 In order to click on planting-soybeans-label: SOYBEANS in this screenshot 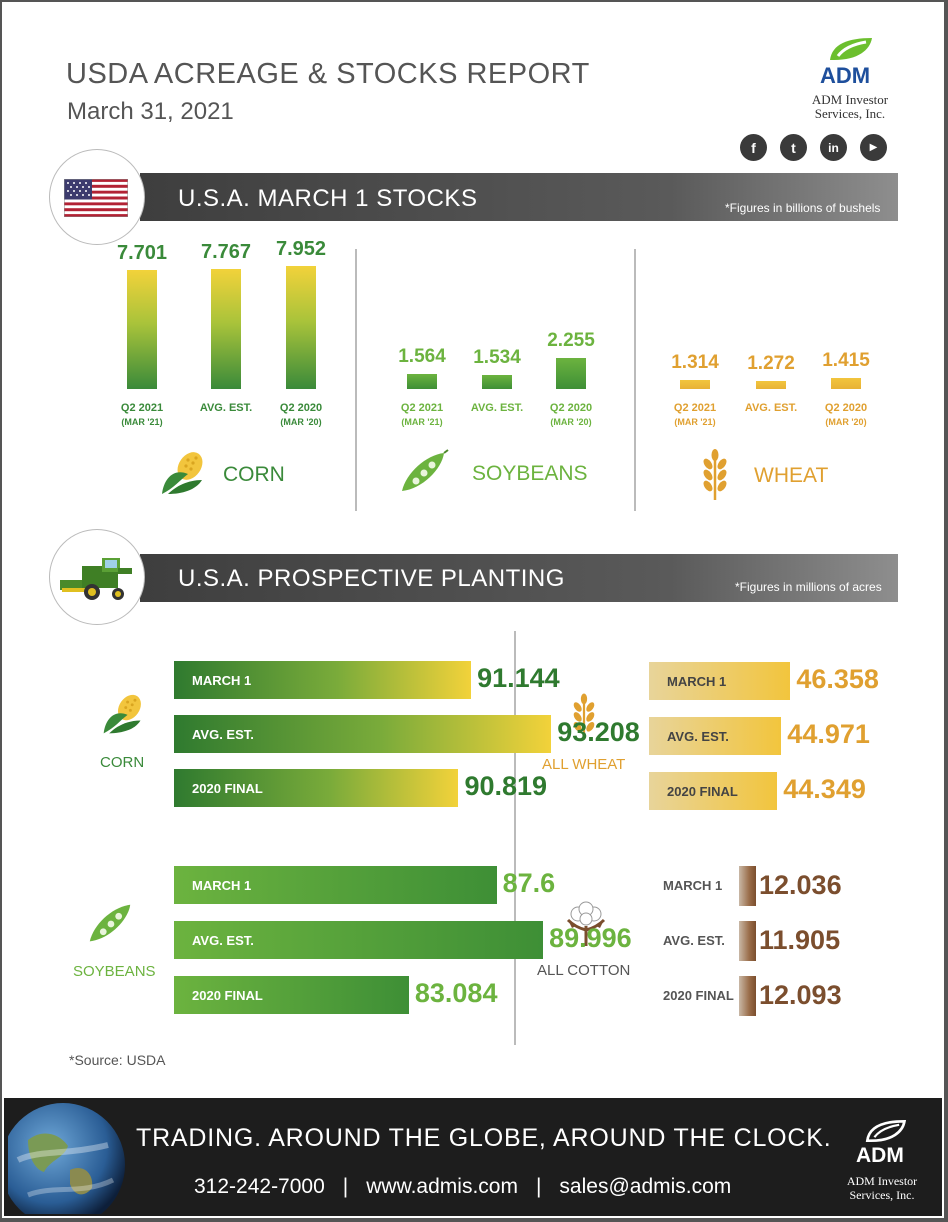, I will do `click(114, 971)`.